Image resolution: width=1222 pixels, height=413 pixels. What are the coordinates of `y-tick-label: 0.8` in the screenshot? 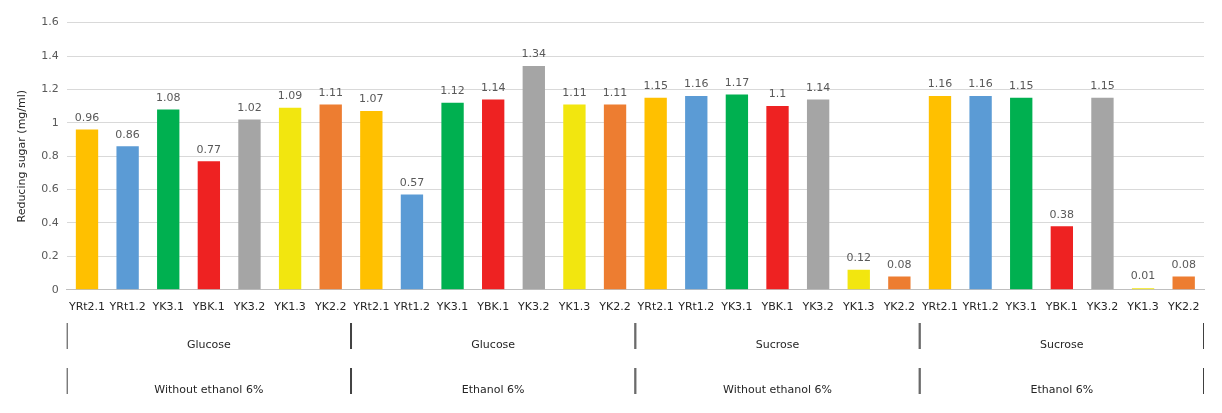 It's located at (50, 156).